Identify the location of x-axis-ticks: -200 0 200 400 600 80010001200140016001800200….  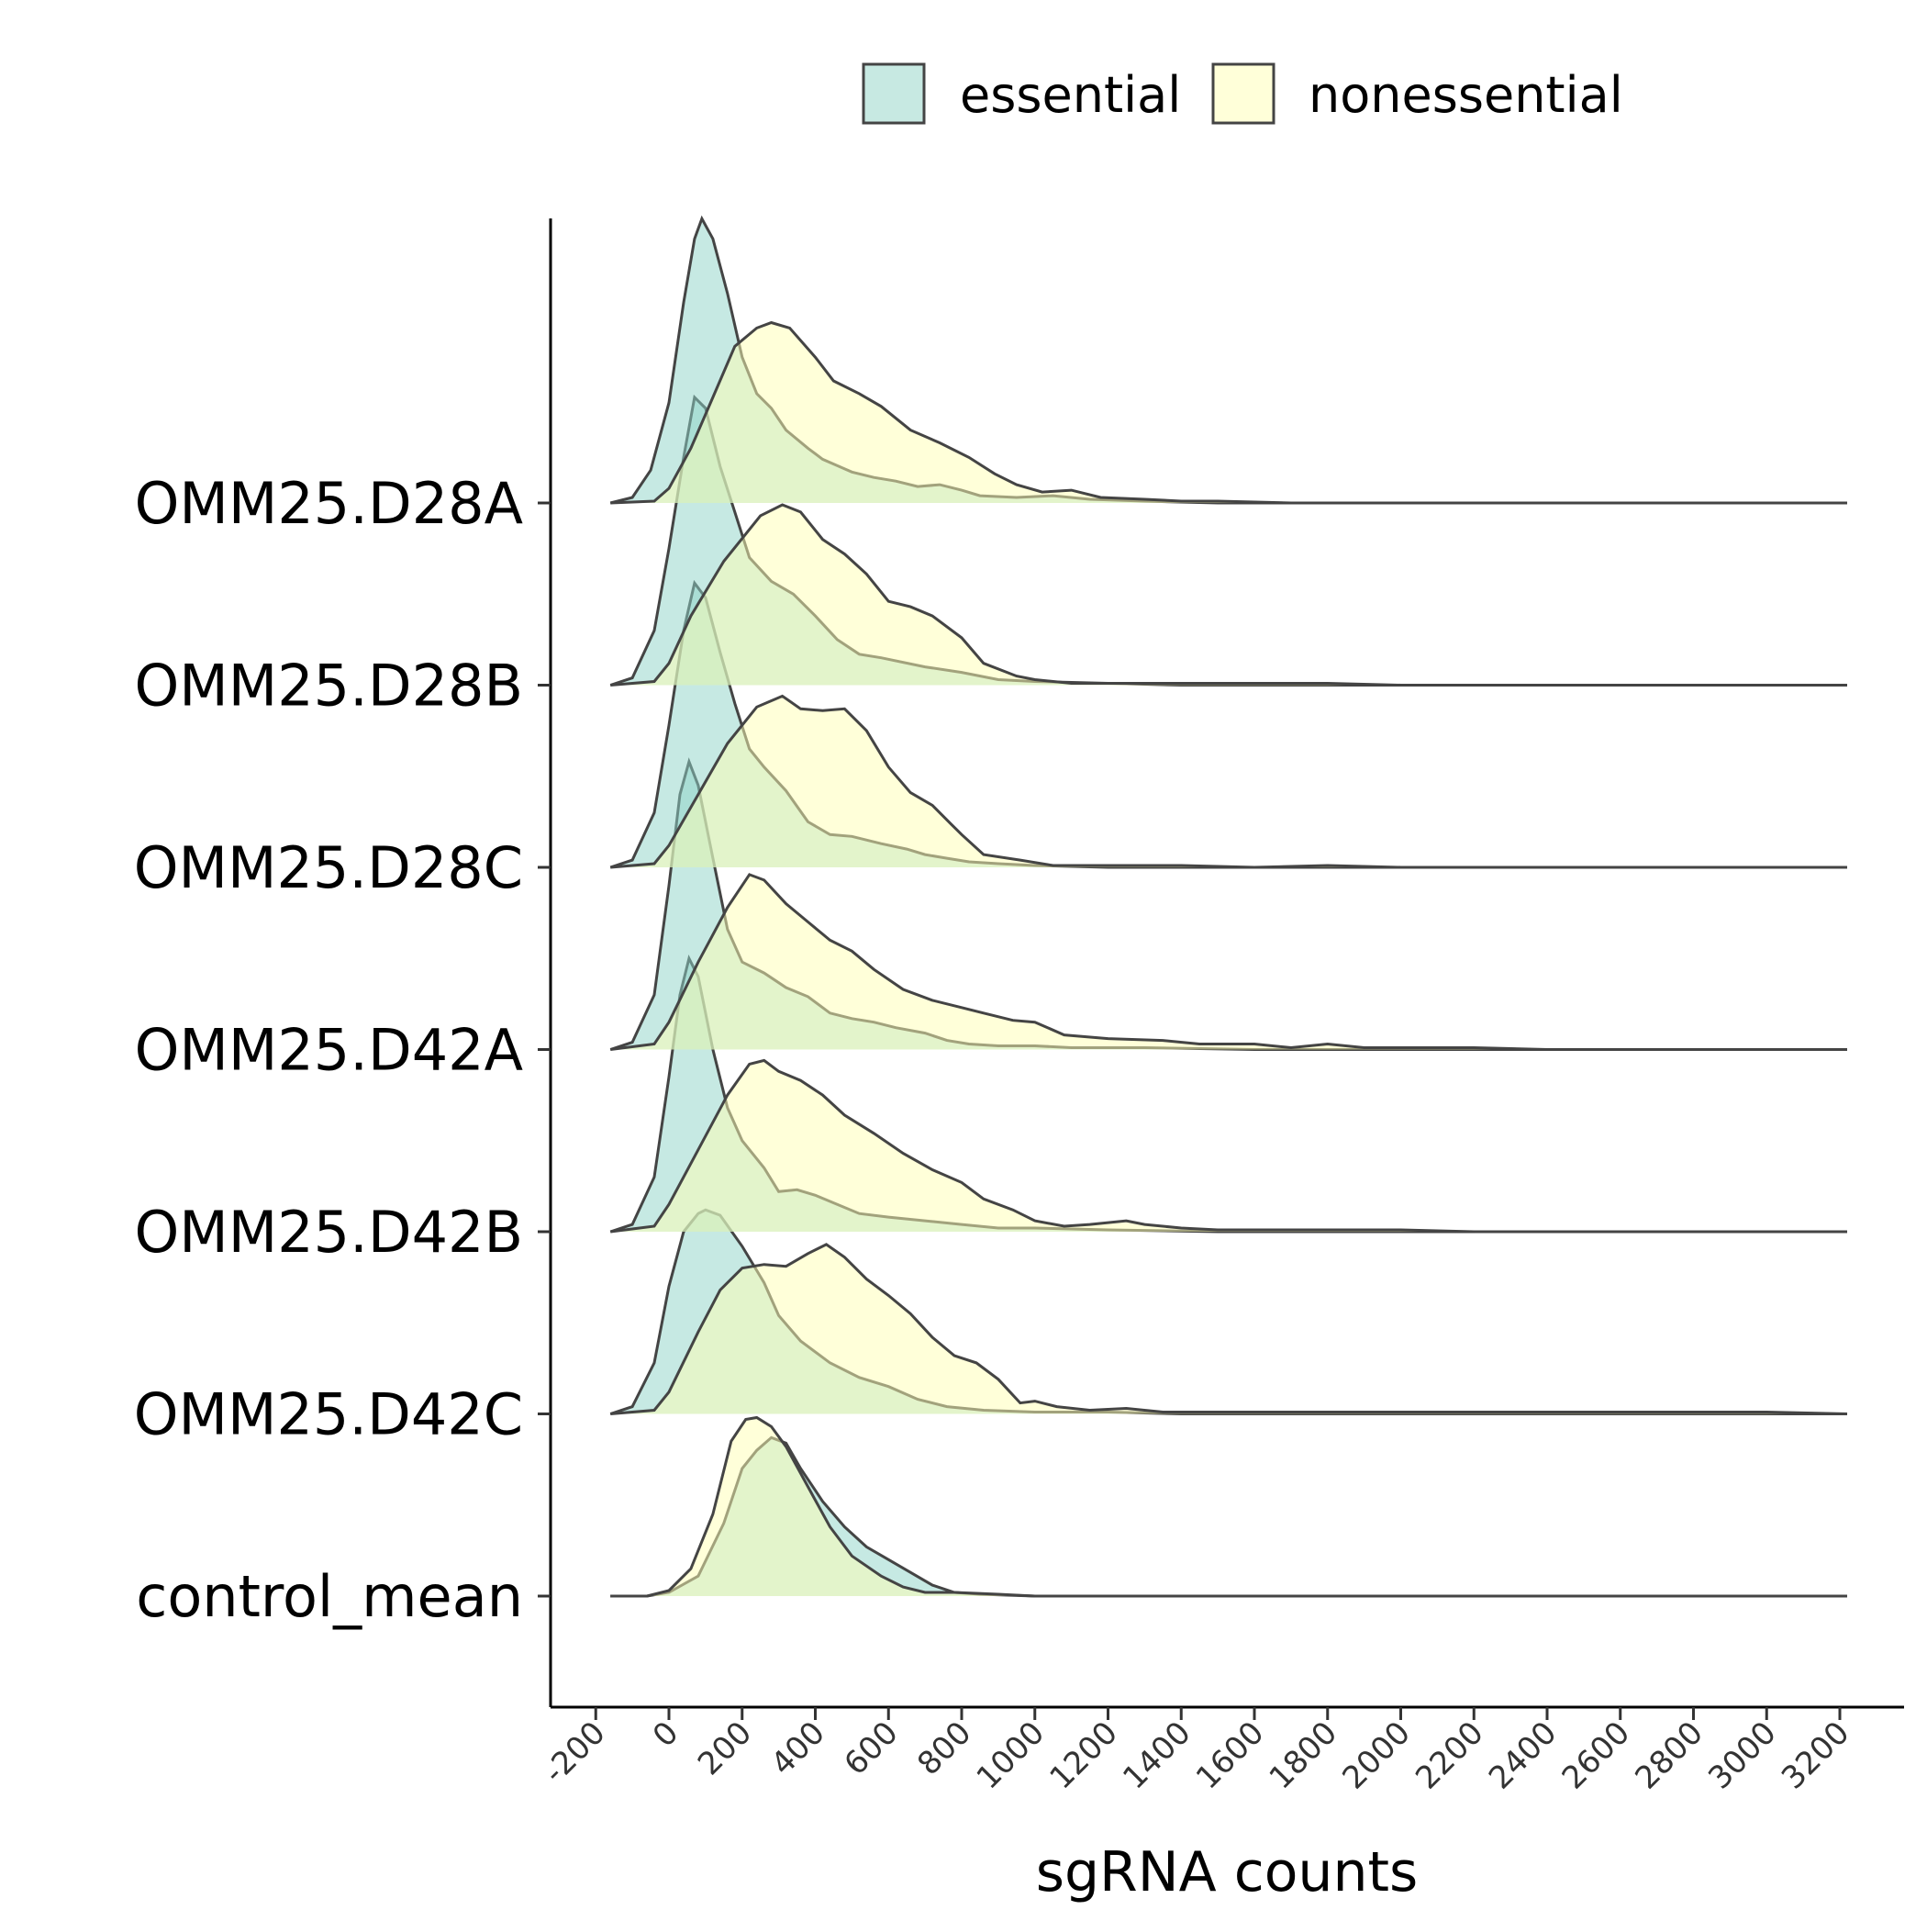
(1196, 1752).